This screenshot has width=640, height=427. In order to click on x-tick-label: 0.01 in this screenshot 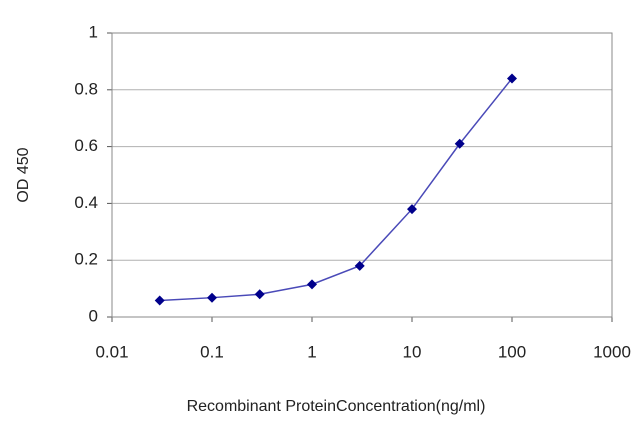, I will do `click(111, 351)`.